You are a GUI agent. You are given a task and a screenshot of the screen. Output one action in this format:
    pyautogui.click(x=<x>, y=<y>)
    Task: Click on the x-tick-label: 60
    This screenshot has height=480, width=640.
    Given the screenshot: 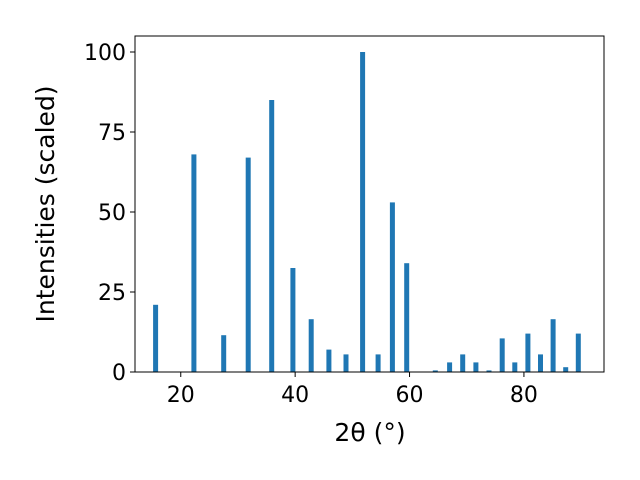 What is the action you would take?
    pyautogui.click(x=410, y=395)
    